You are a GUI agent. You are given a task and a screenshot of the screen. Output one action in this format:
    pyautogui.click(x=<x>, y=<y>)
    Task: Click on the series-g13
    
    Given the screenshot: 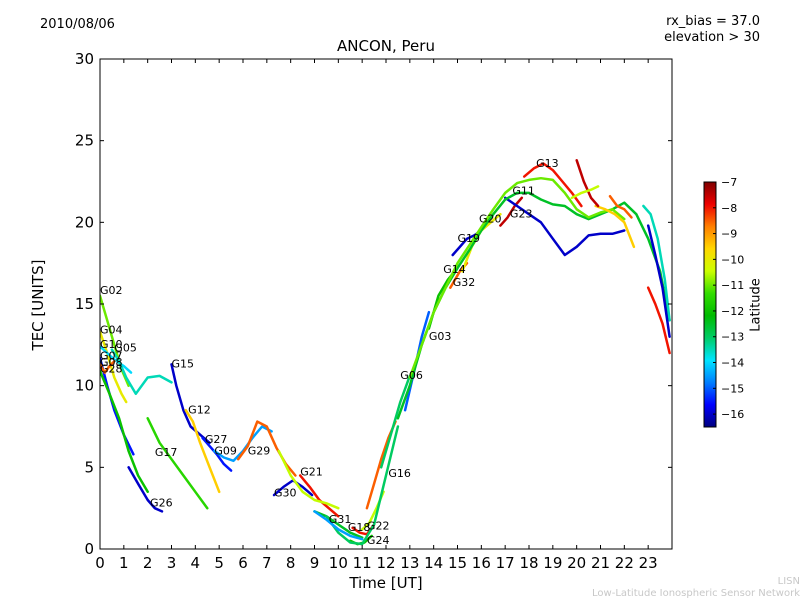 What is the action you would take?
    pyautogui.click(x=552, y=185)
    